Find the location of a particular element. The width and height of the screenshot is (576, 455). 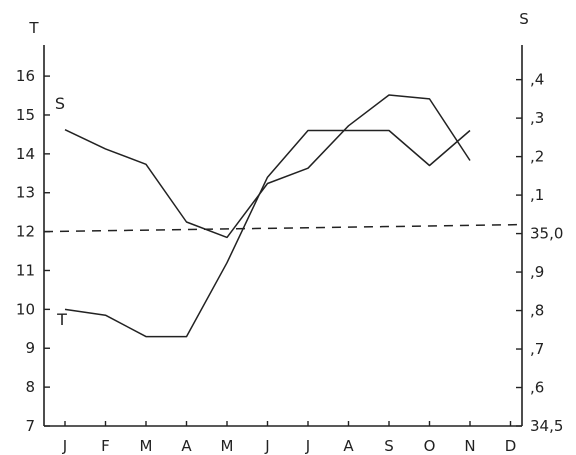

x-tick-label: F is located at coordinates (105, 446).